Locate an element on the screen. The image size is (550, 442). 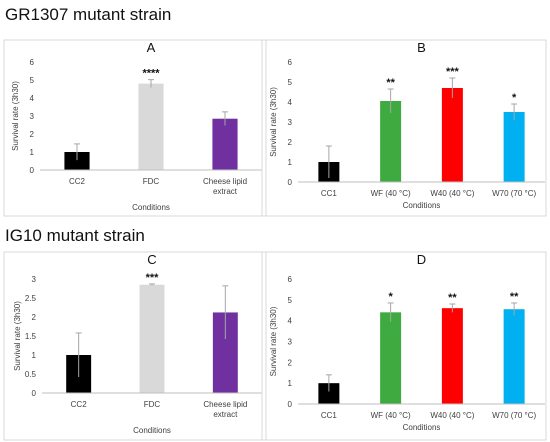
strain-title-gr1307: GR1307 mutant strain is located at coordinates (88, 14).